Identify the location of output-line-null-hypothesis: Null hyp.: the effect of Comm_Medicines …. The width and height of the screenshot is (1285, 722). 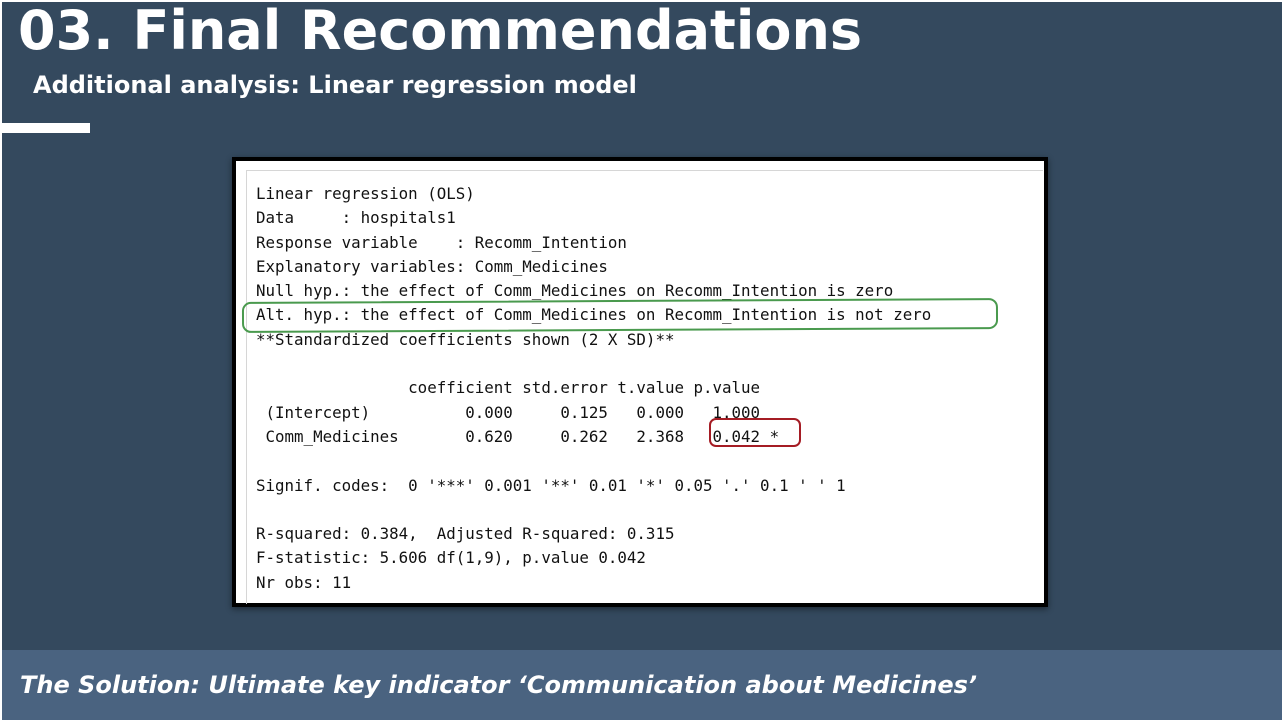
(575, 291).